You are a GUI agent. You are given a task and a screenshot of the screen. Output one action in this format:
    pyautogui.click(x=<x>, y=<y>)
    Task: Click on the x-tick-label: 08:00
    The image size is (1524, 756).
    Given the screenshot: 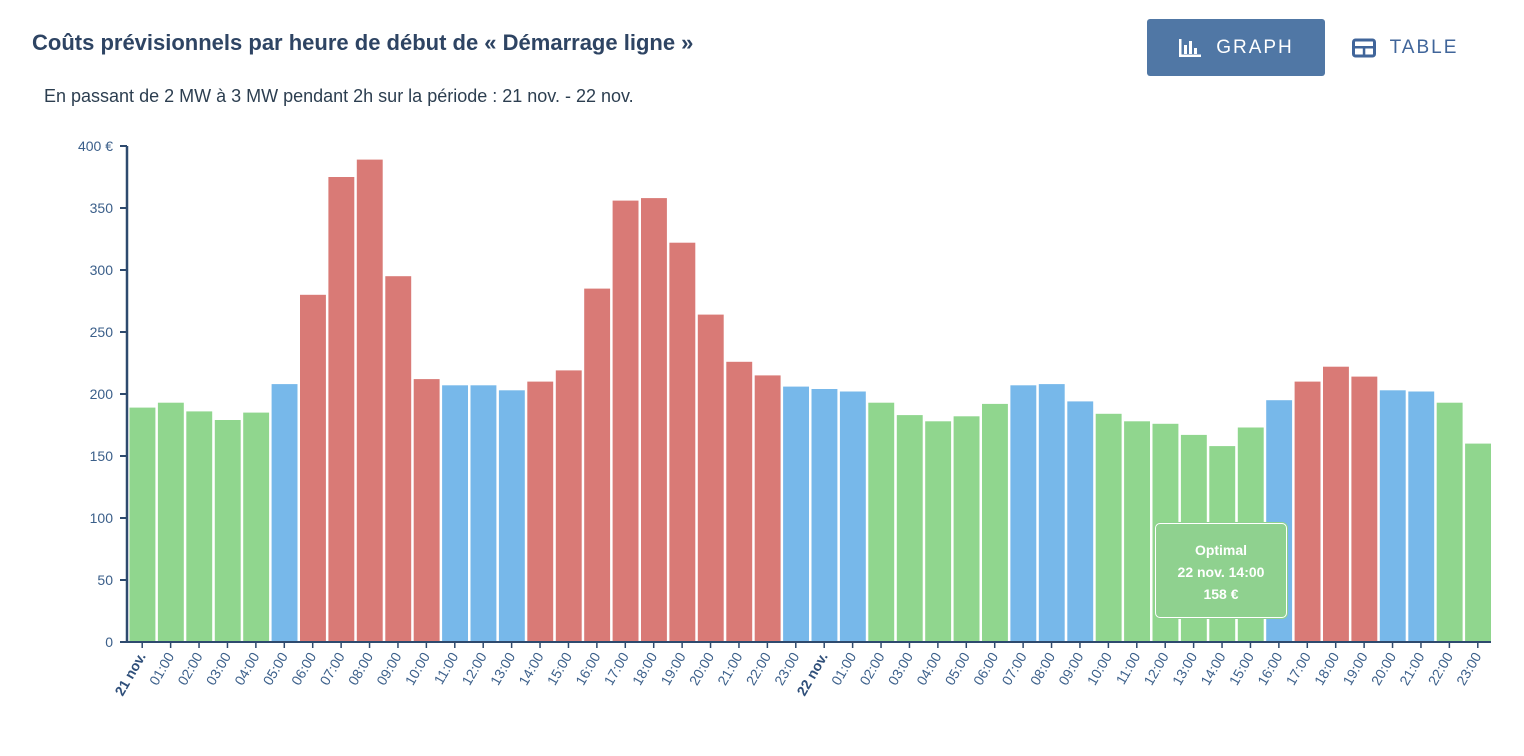 What is the action you would take?
    pyautogui.click(x=360, y=668)
    